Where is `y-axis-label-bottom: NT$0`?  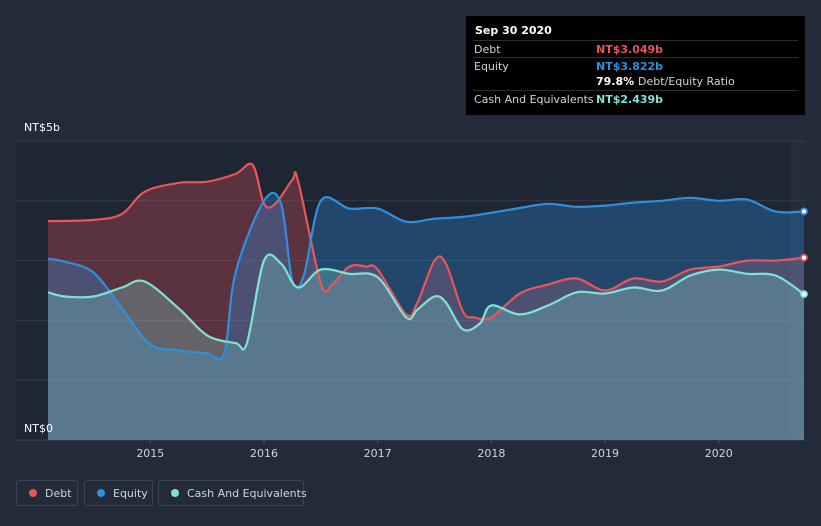 y-axis-label-bottom: NT$0 is located at coordinates (38, 428).